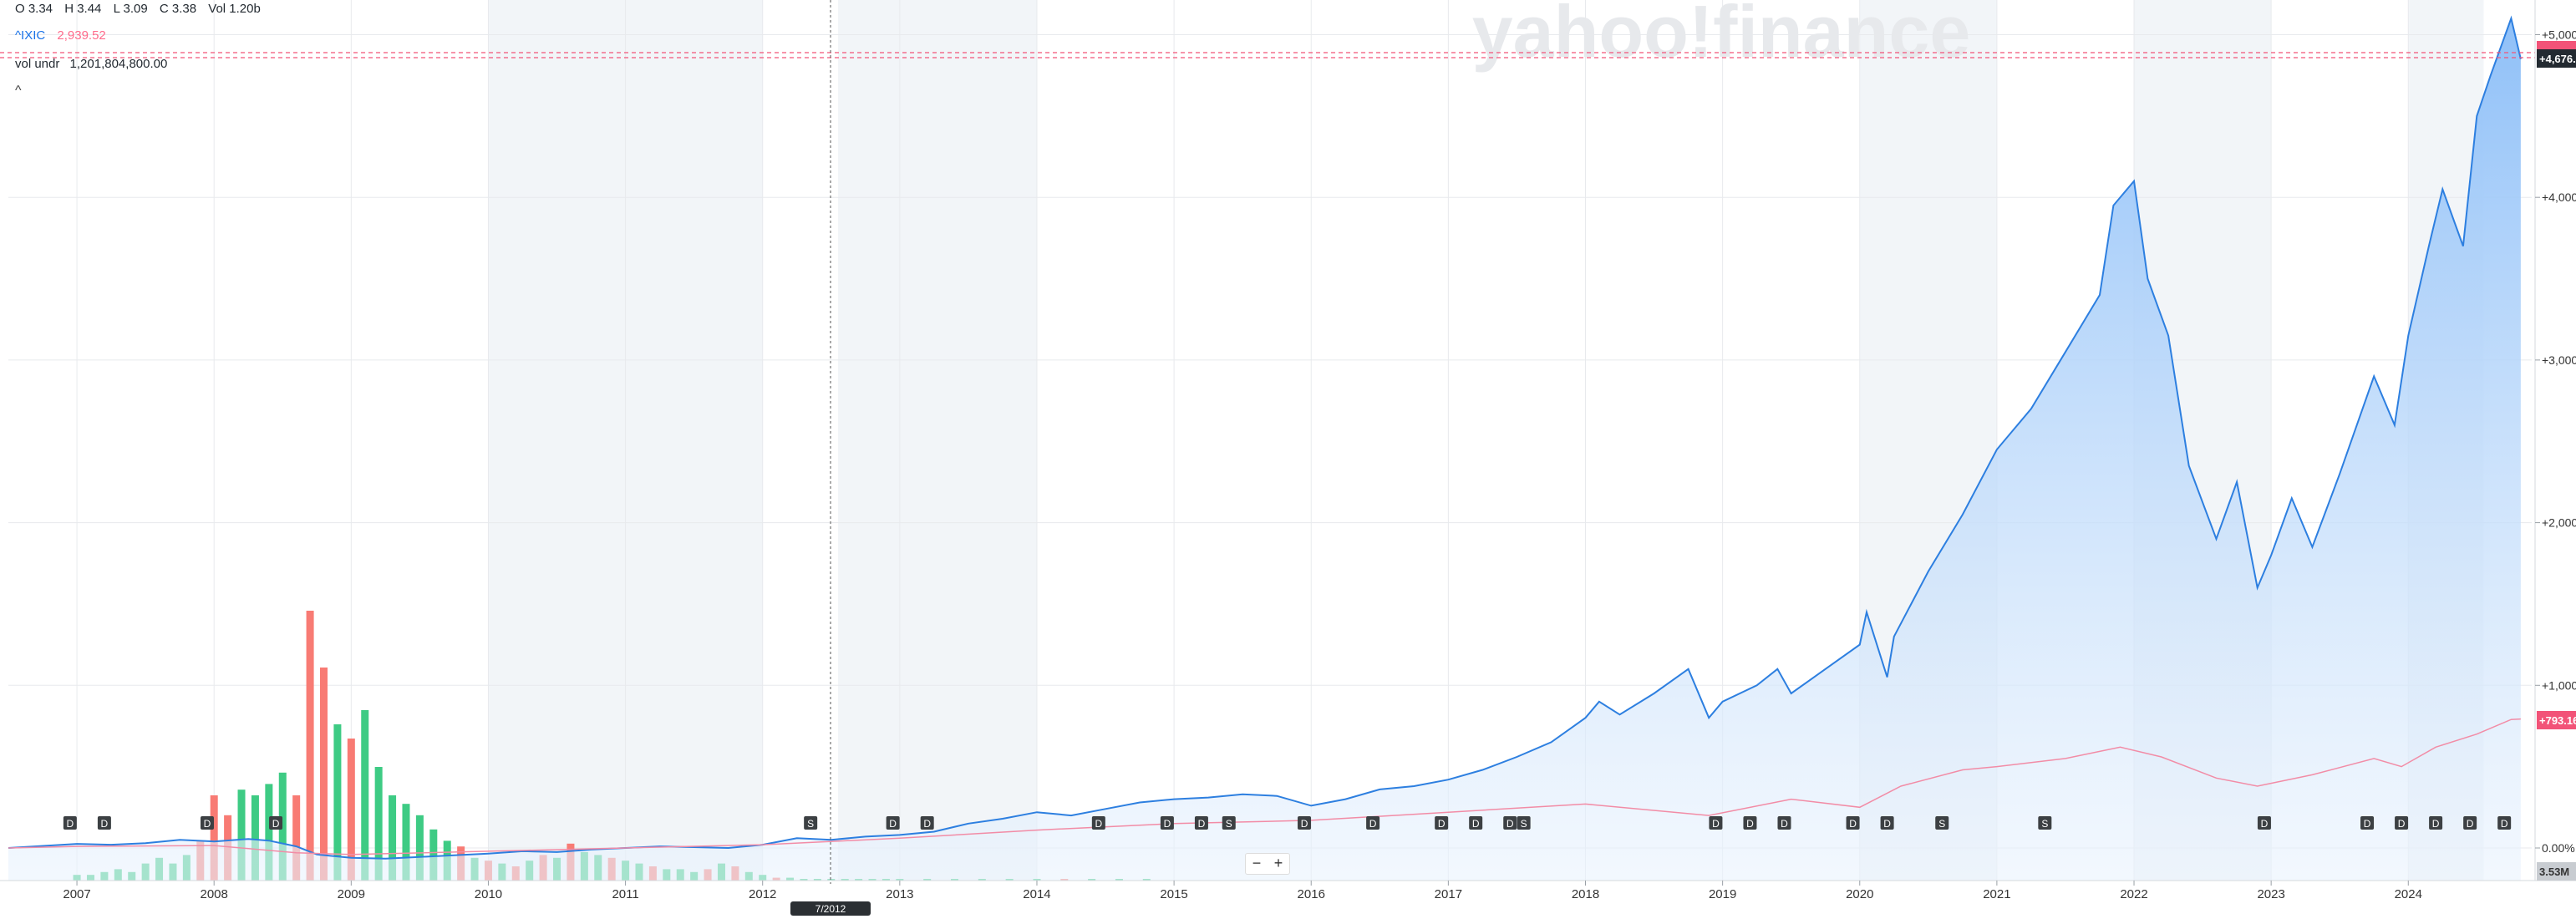 This screenshot has width=2576, height=924. What do you see at coordinates (2556, 461) in the screenshot?
I see `last-value-badges: +4,676. +793.16 3.53M` at bounding box center [2556, 461].